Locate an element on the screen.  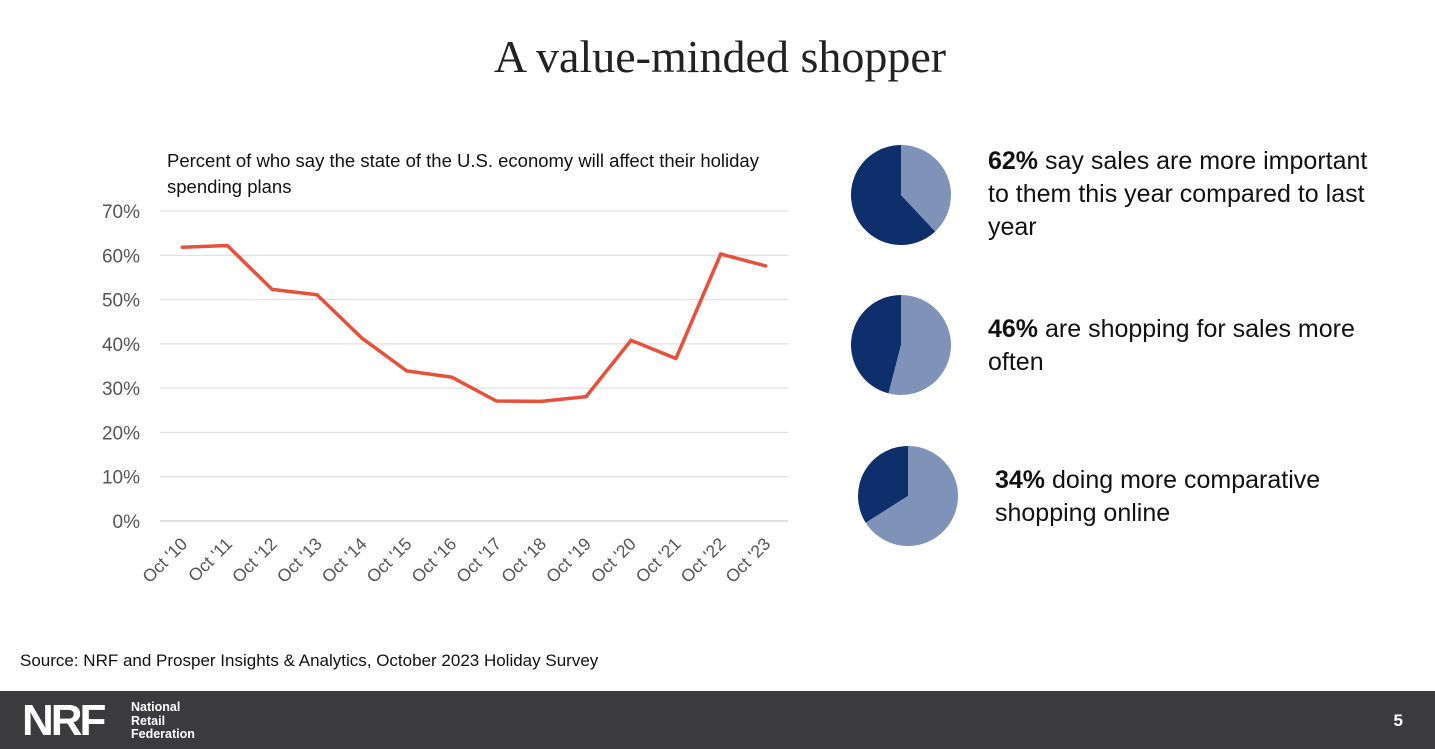
stat-34-desc: doing more comparative shopping online is located at coordinates (1158, 496).